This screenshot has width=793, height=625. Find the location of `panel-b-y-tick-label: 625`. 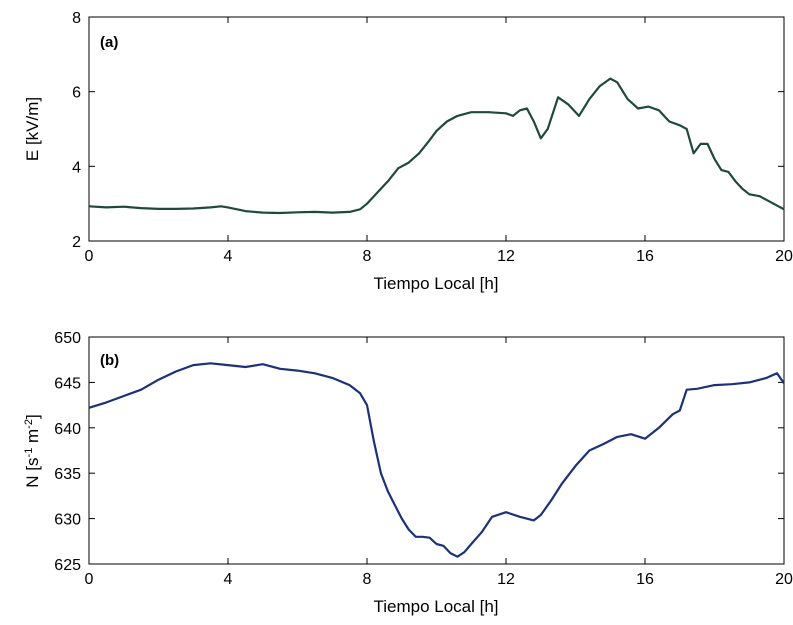

panel-b-y-tick-label: 625 is located at coordinates (67, 565).